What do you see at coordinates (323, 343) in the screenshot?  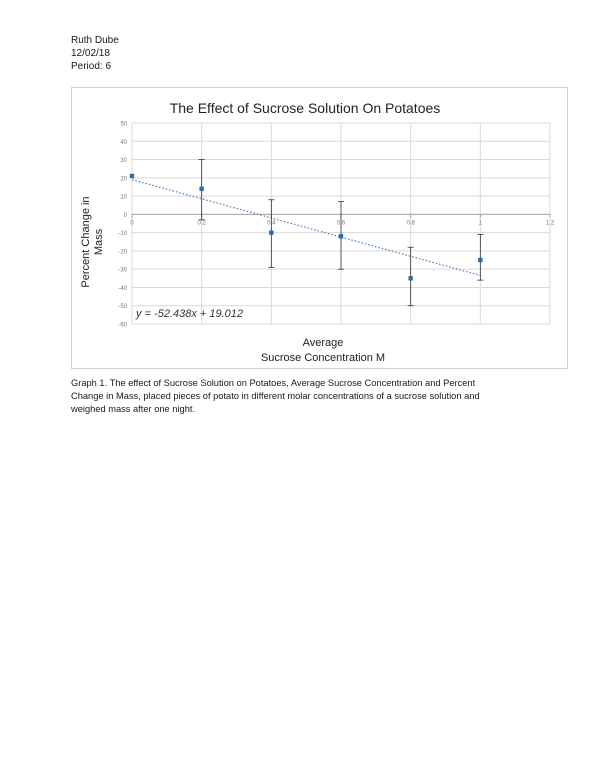 I see `x-axis-label-line1: Average` at bounding box center [323, 343].